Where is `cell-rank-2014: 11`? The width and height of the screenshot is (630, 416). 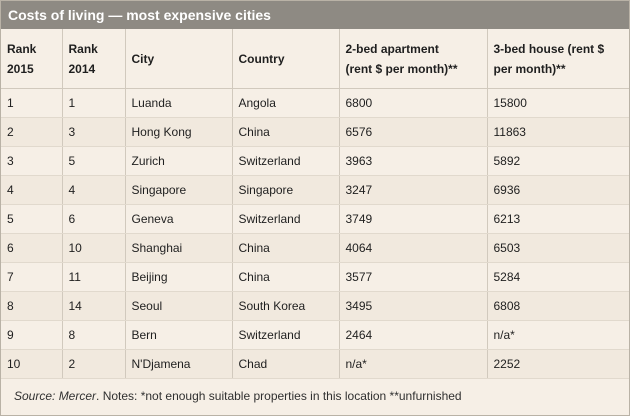
cell-rank-2014: 11 is located at coordinates (93, 277).